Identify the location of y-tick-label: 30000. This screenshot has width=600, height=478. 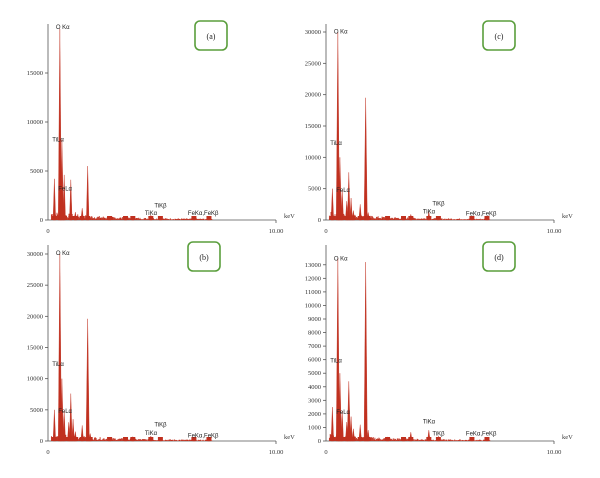
(35, 254).